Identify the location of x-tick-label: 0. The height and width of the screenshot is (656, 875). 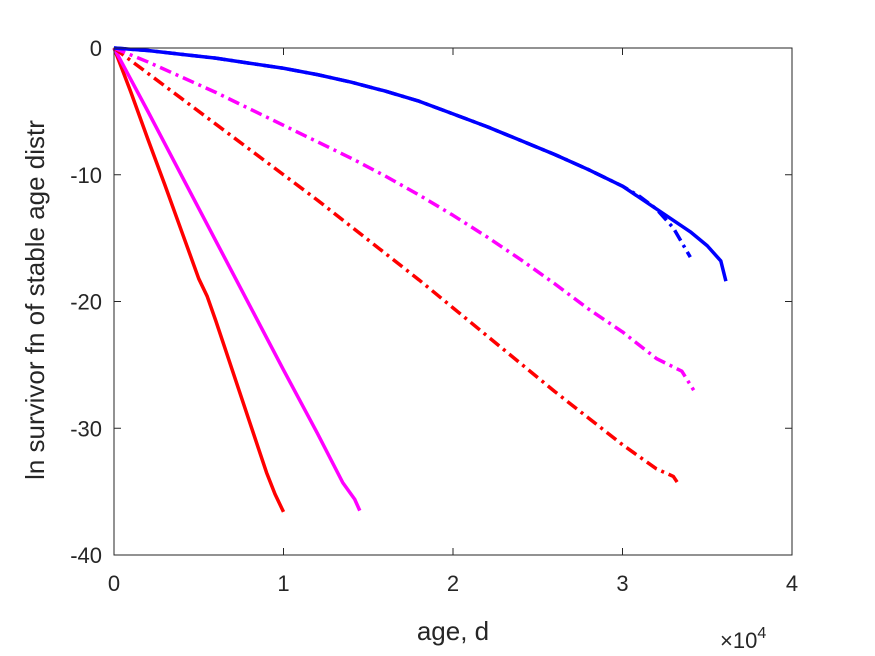
(114, 583).